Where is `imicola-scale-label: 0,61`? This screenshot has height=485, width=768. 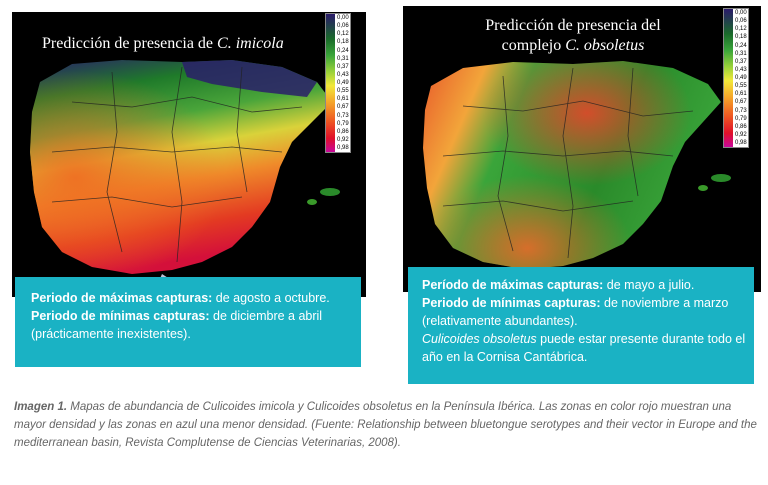 imicola-scale-label: 0,61 is located at coordinates (343, 99).